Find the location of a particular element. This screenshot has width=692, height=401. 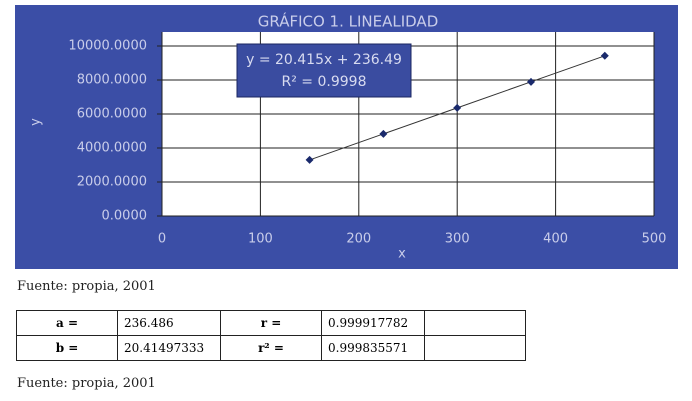

cell: 0.999917782 is located at coordinates (373, 323).